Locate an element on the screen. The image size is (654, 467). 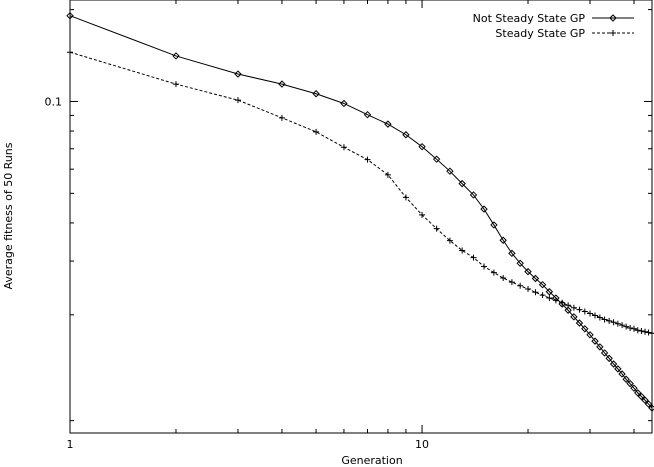
x-tick-label: 10 is located at coordinates (422, 444).